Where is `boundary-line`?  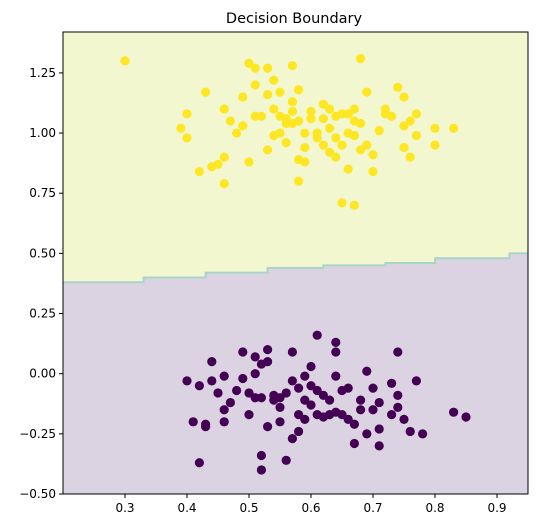 boundary-line is located at coordinates (295, 268).